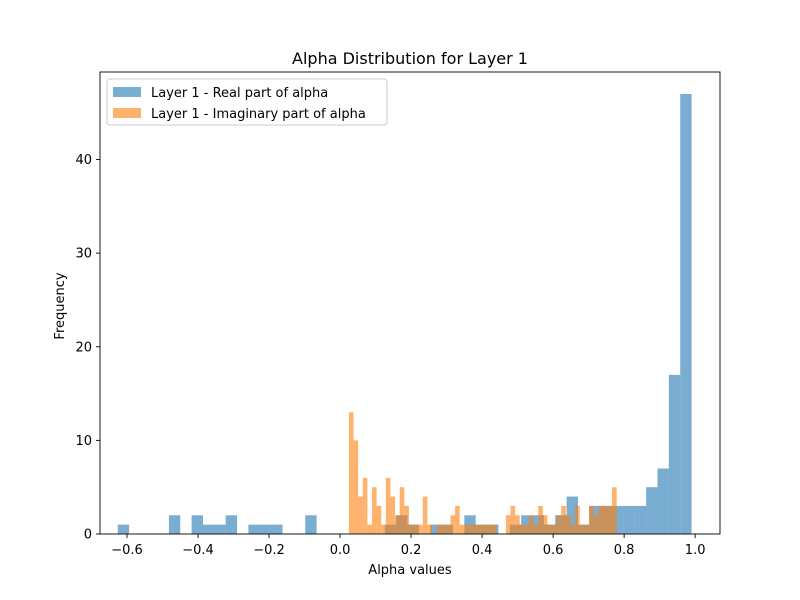 This screenshot has height=600, width=800. What do you see at coordinates (624, 550) in the screenshot?
I see `x-tick-label: 0.8` at bounding box center [624, 550].